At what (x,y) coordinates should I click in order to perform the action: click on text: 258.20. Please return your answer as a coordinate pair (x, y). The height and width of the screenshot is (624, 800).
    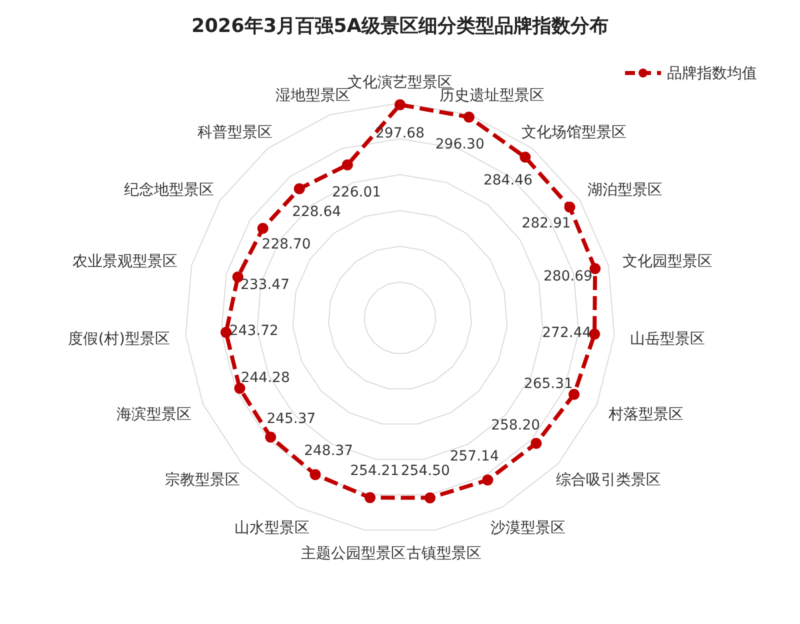
    Looking at the image, I should click on (515, 425).